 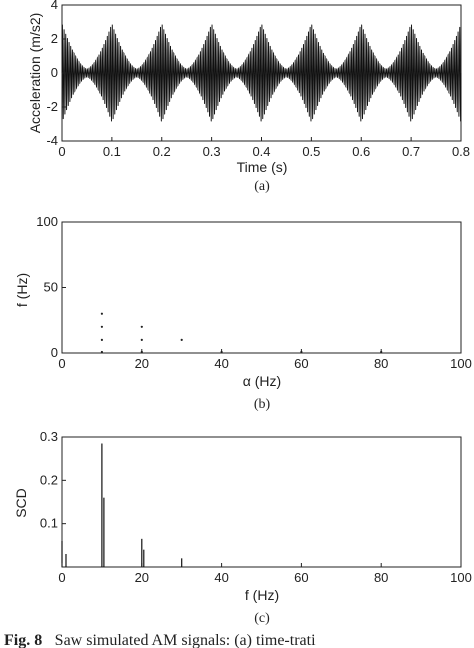 I want to click on x-tick-label-c: 20, so click(x=142, y=577).